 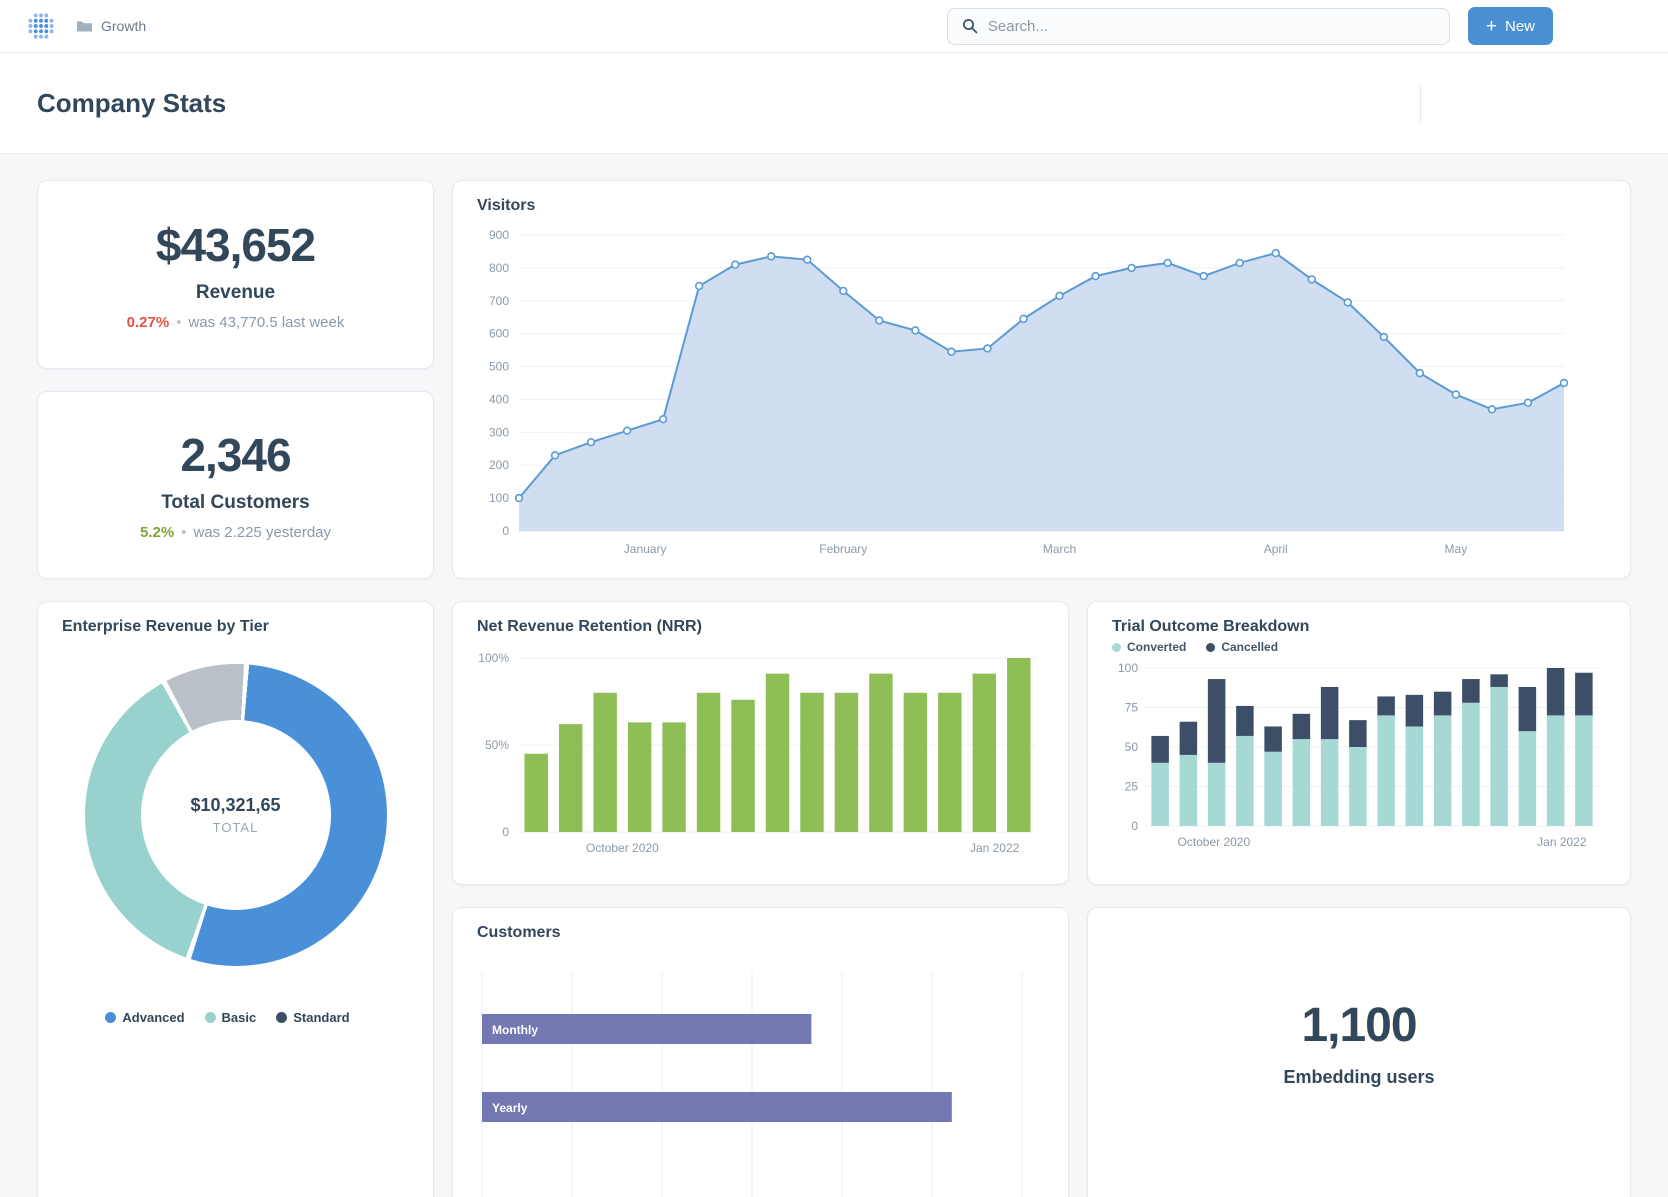 I want to click on page-header: Company Stats, so click(x=834, y=103).